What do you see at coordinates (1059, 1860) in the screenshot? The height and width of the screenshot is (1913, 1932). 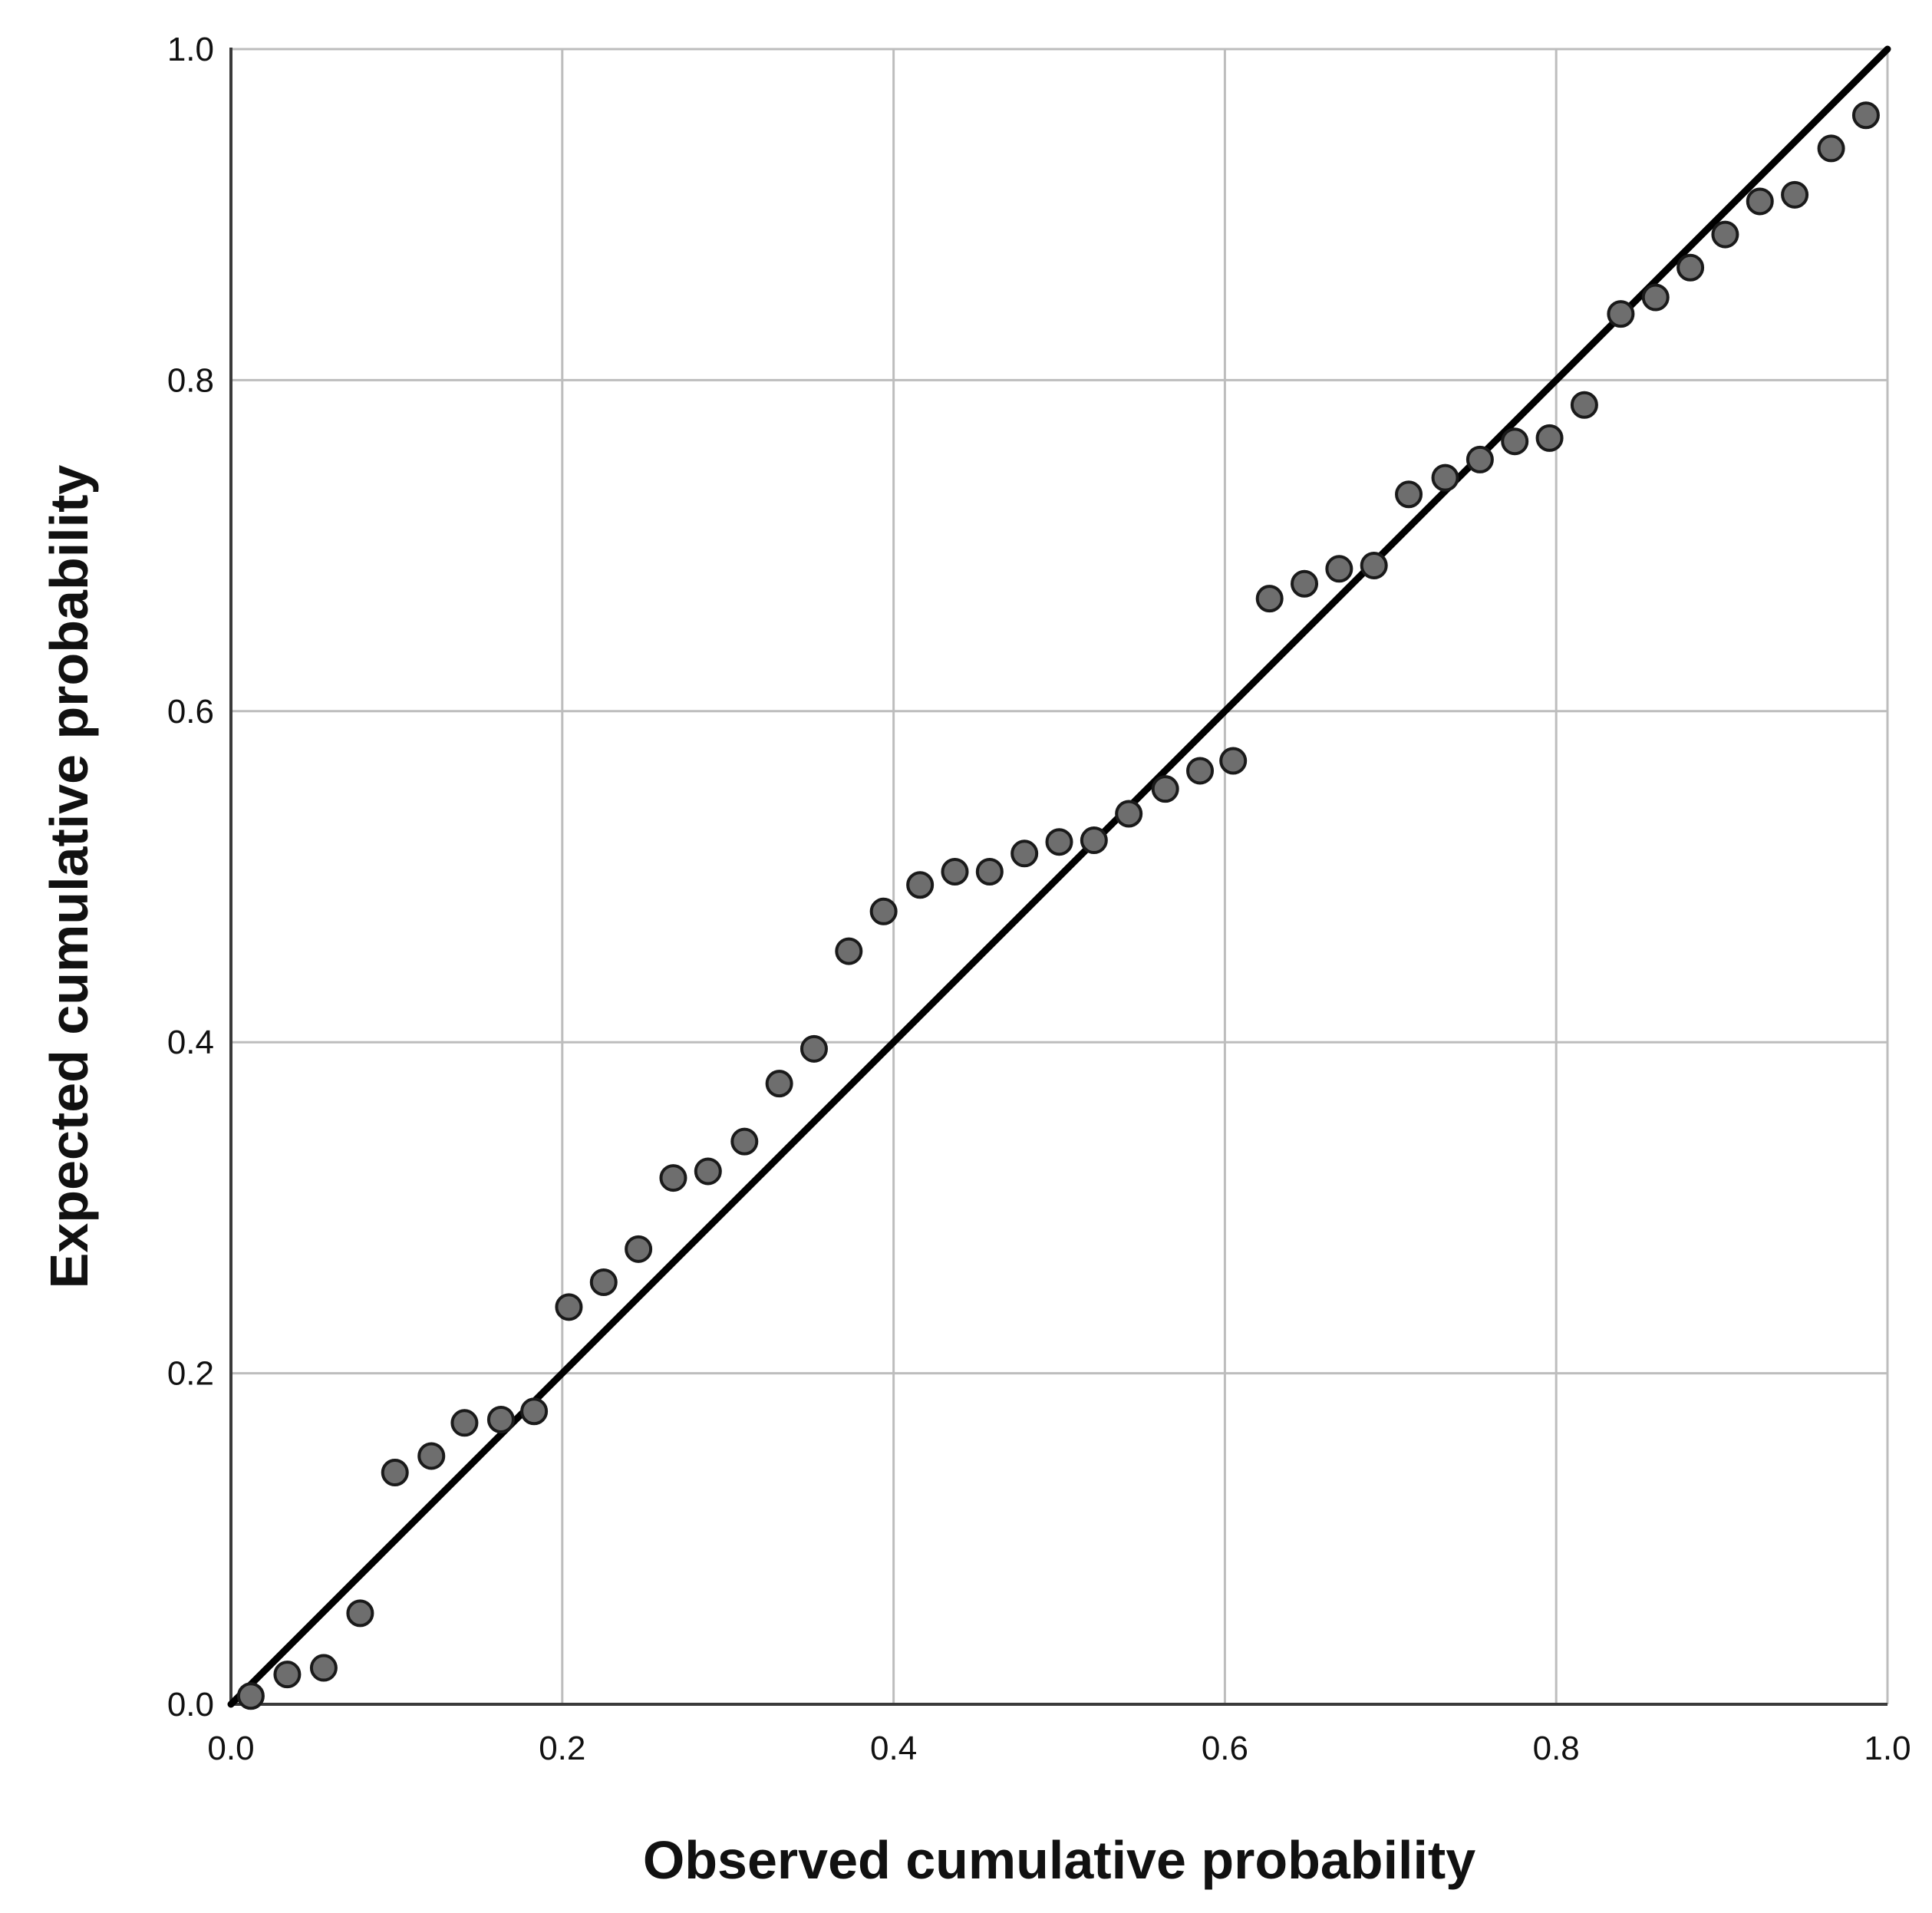 I see `x-axis-title: Observed cumulative probability` at bounding box center [1059, 1860].